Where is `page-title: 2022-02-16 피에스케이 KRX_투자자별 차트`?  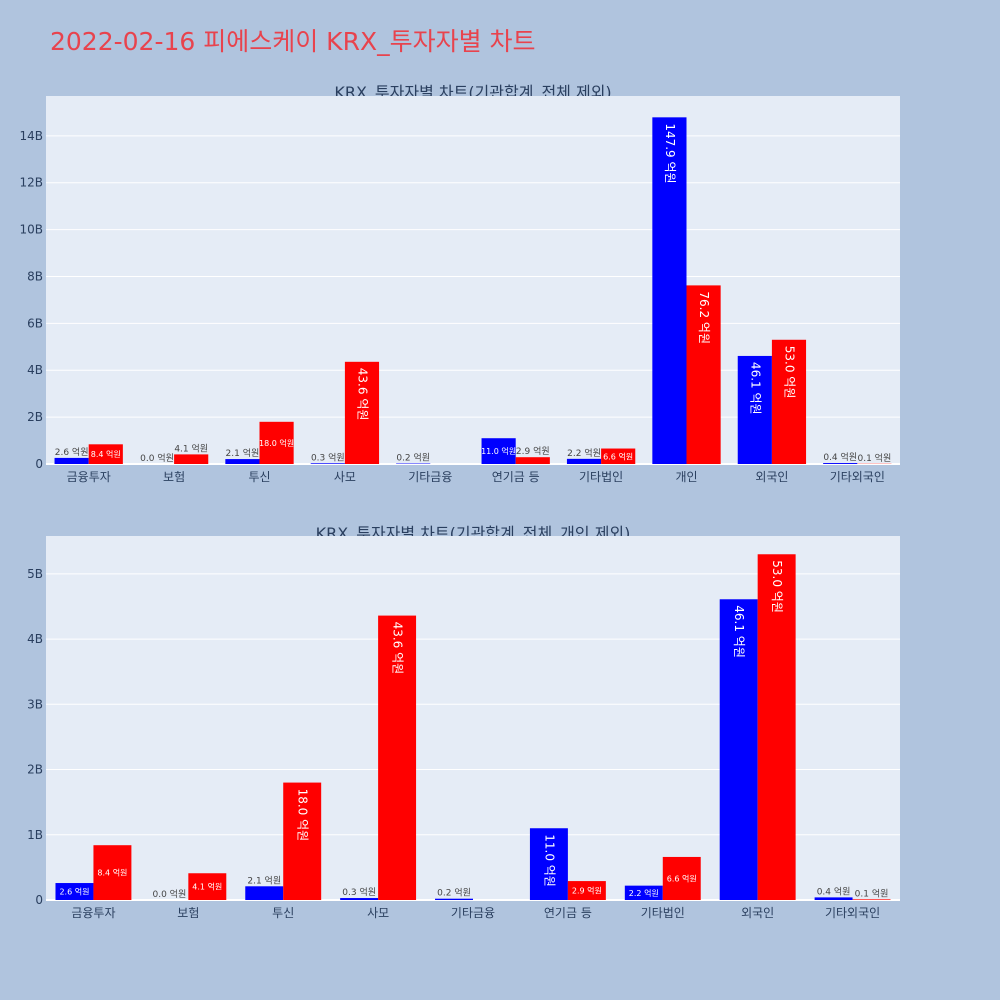
page-title: 2022-02-16 피에스케이 KRX_투자자별 차트 is located at coordinates (293, 41).